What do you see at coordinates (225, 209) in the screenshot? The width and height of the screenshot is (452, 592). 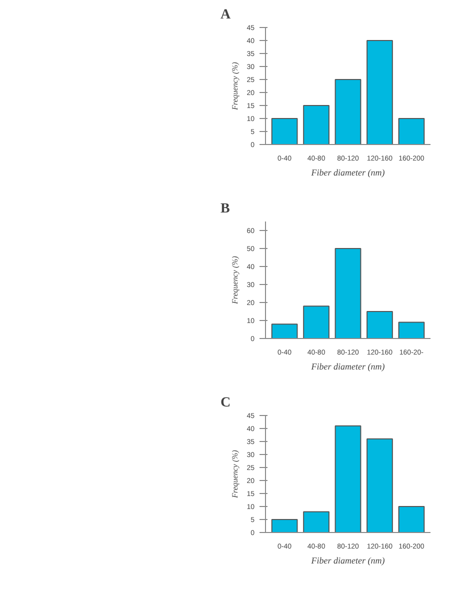 I see `chart-title: B` at bounding box center [225, 209].